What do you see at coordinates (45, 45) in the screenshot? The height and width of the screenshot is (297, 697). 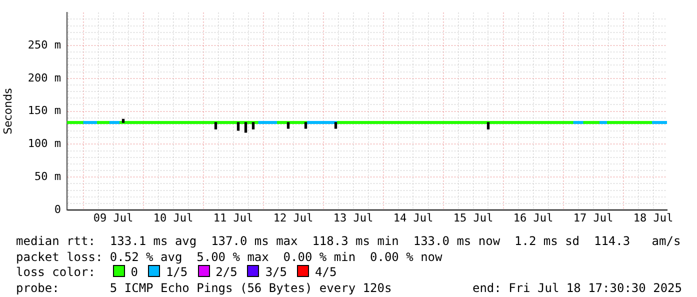 I see `y-tick-label: 250 m` at bounding box center [45, 45].